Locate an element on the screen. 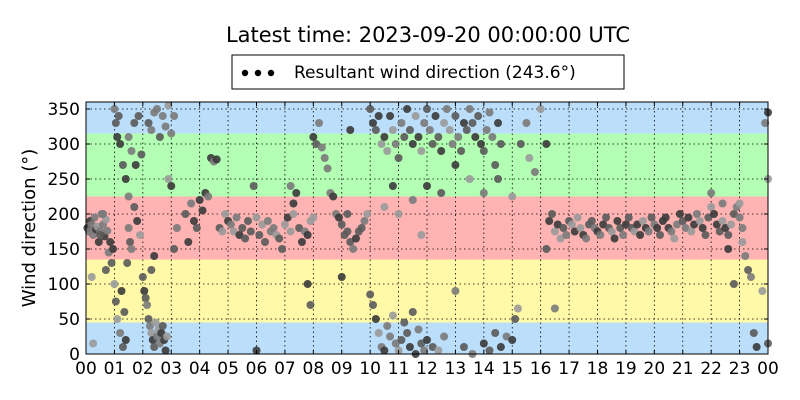 The image size is (800, 400). y-tick-label: 300 is located at coordinates (64, 145).